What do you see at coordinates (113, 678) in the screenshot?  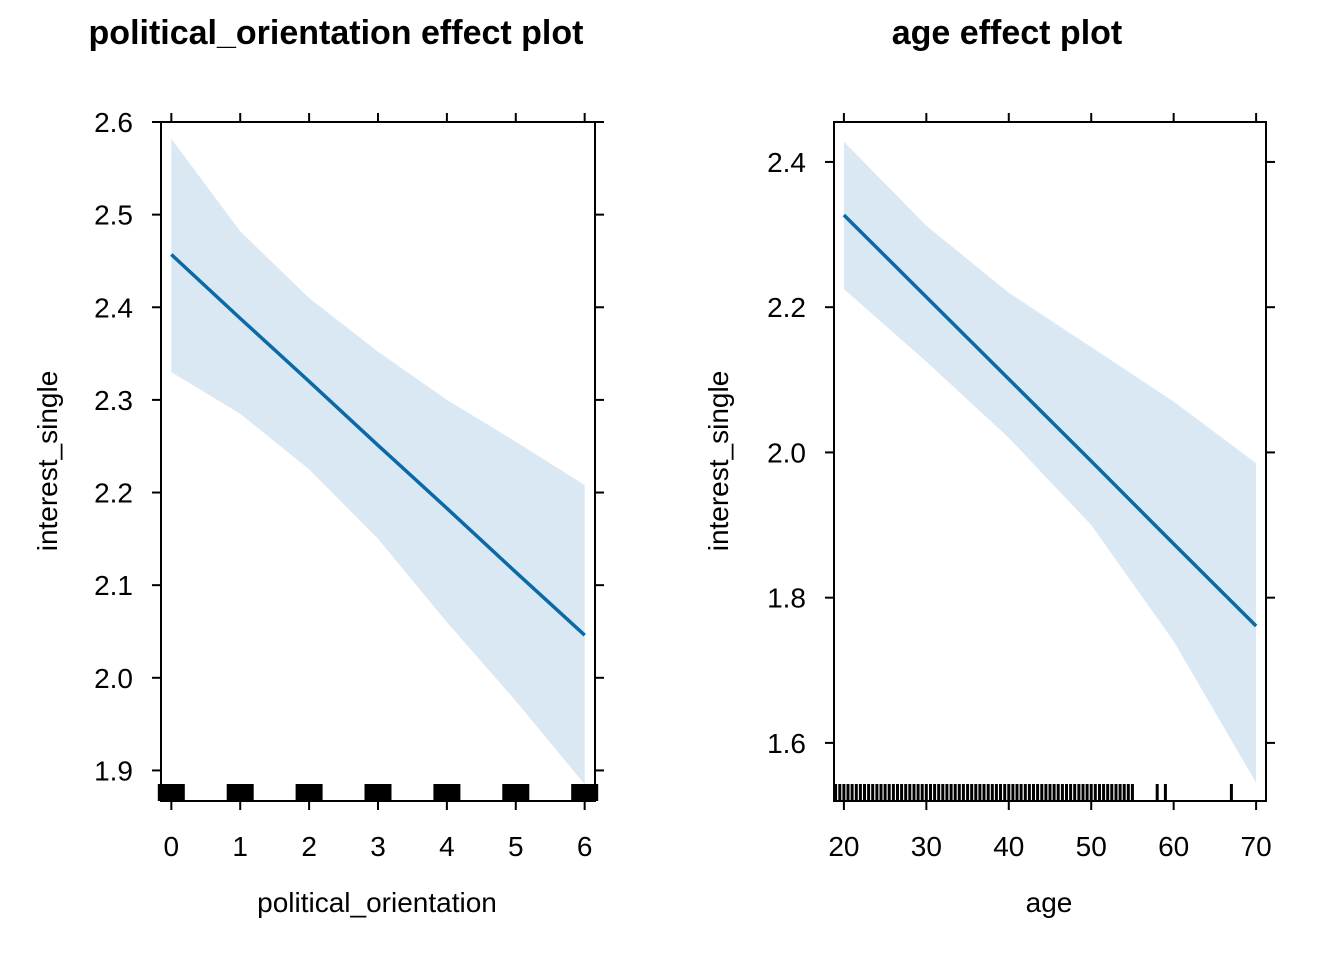 I see `y-tick-label: 2.0` at bounding box center [113, 678].